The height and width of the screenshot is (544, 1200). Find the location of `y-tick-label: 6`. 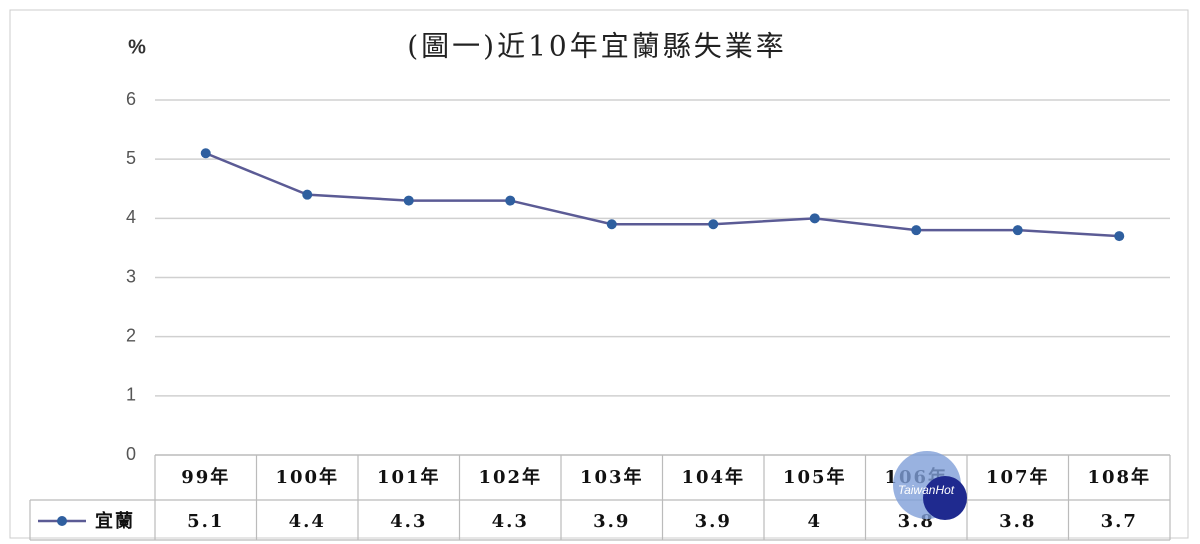

y-tick-label: 6 is located at coordinates (131, 99).